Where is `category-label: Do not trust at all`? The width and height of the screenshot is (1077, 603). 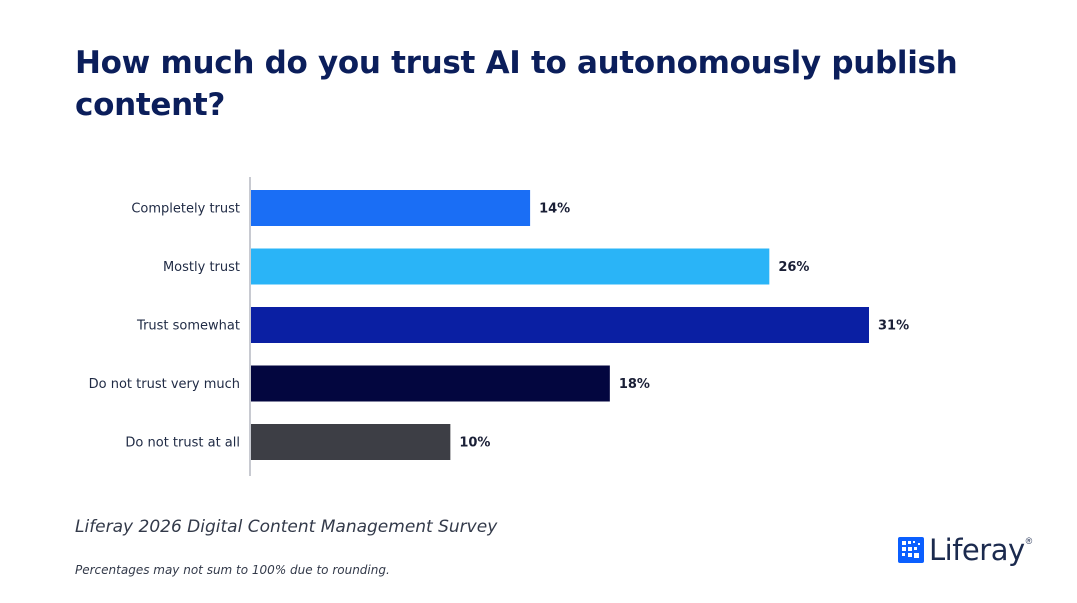
category-label: Do not trust at all is located at coordinates (182, 443).